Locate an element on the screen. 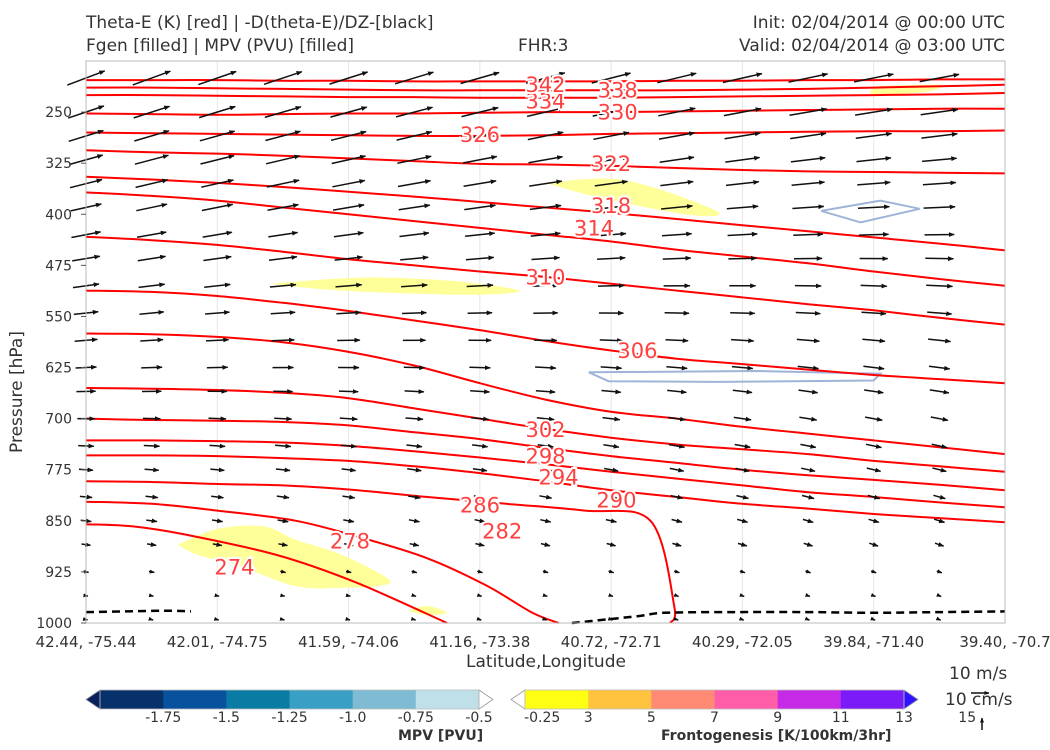  valid-time: Valid: 02/04/2014 @ 03:00 UTC is located at coordinates (872, 46).